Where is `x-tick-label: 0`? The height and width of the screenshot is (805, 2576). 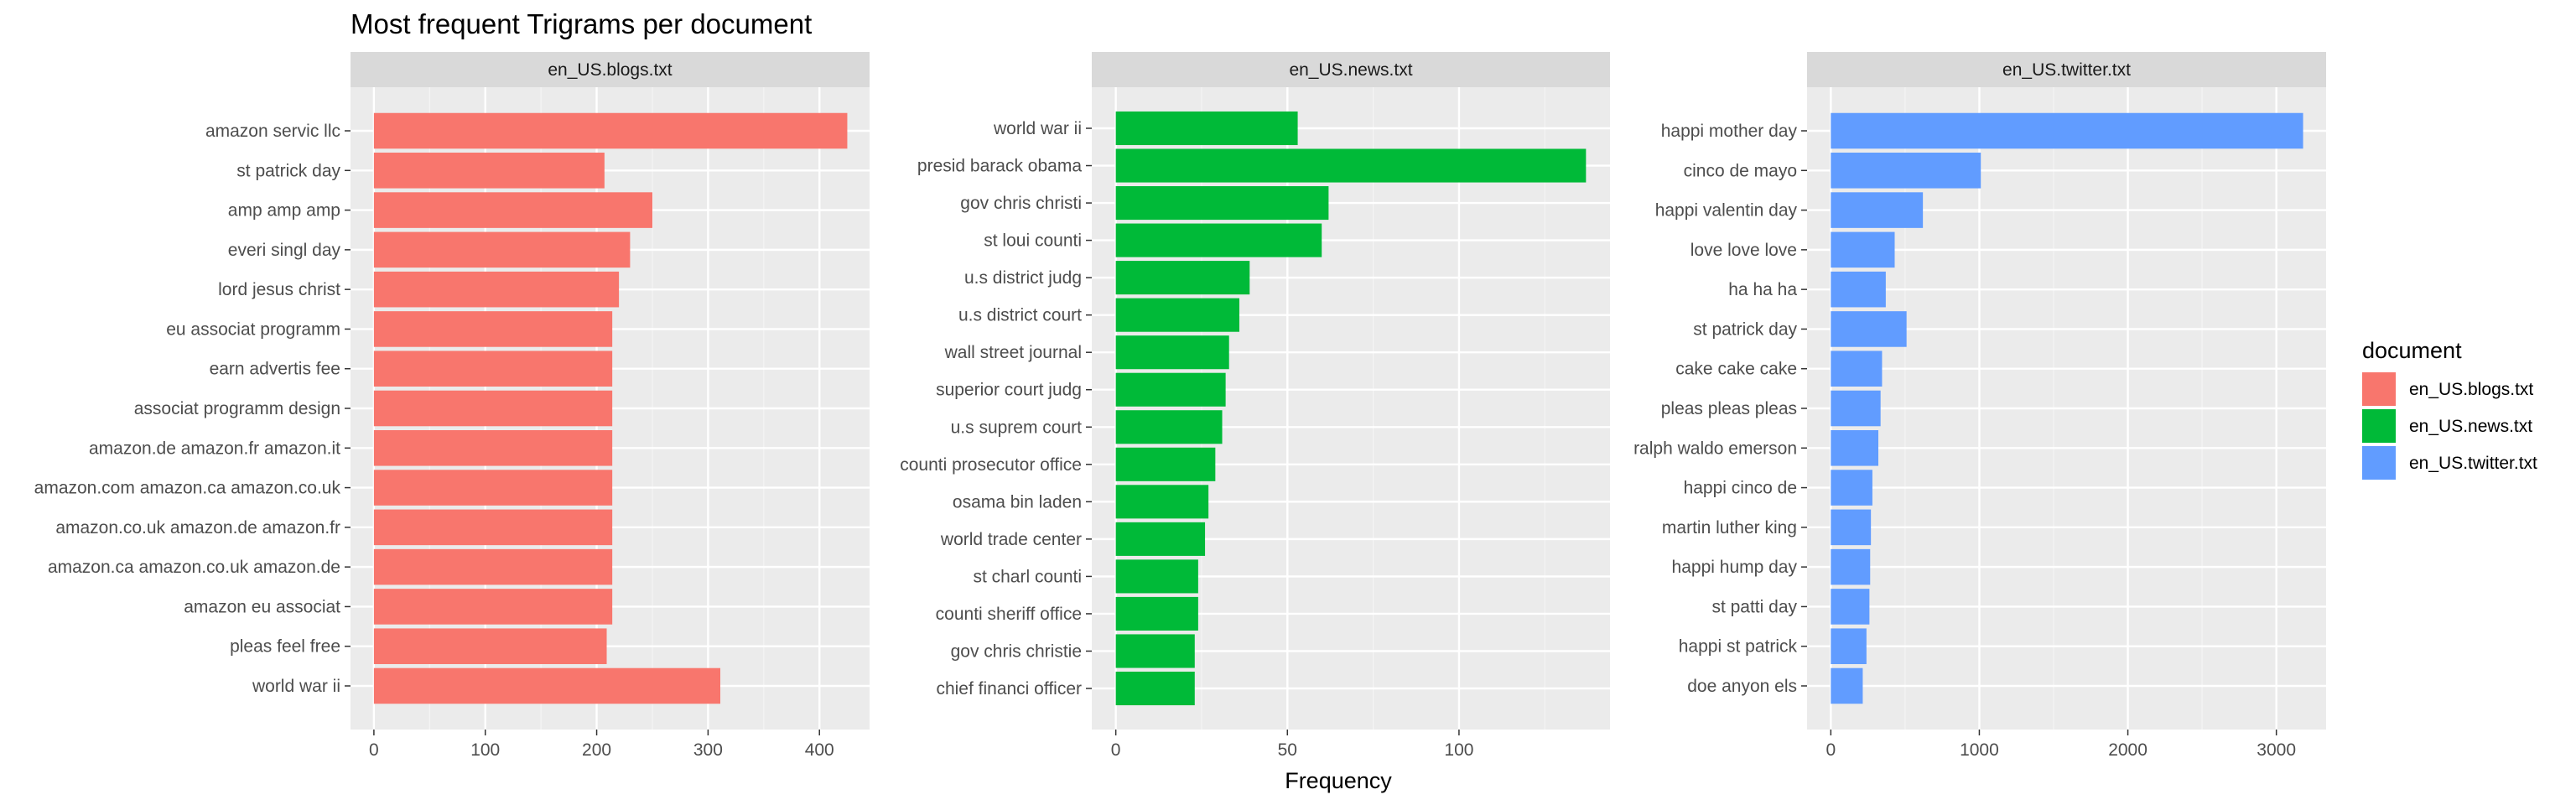
x-tick-label: 0 is located at coordinates (1831, 750).